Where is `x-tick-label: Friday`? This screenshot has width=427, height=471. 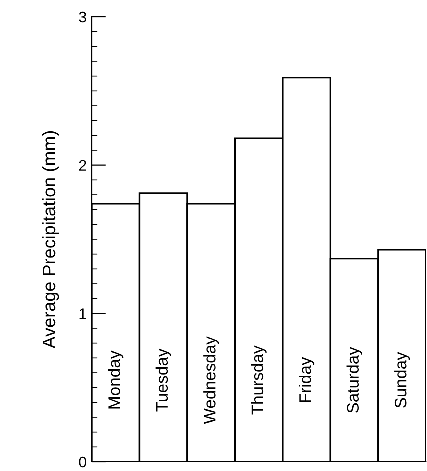
x-tick-label: Friday is located at coordinates (307, 379).